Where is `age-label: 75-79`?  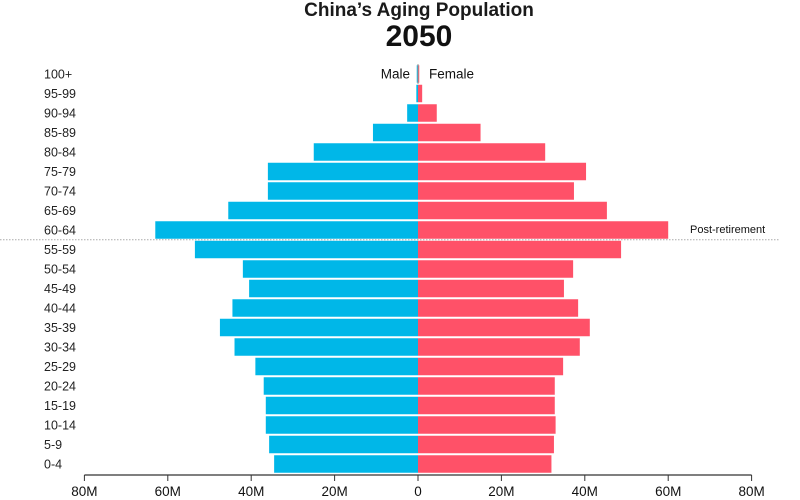 age-label: 75-79 is located at coordinates (60, 172).